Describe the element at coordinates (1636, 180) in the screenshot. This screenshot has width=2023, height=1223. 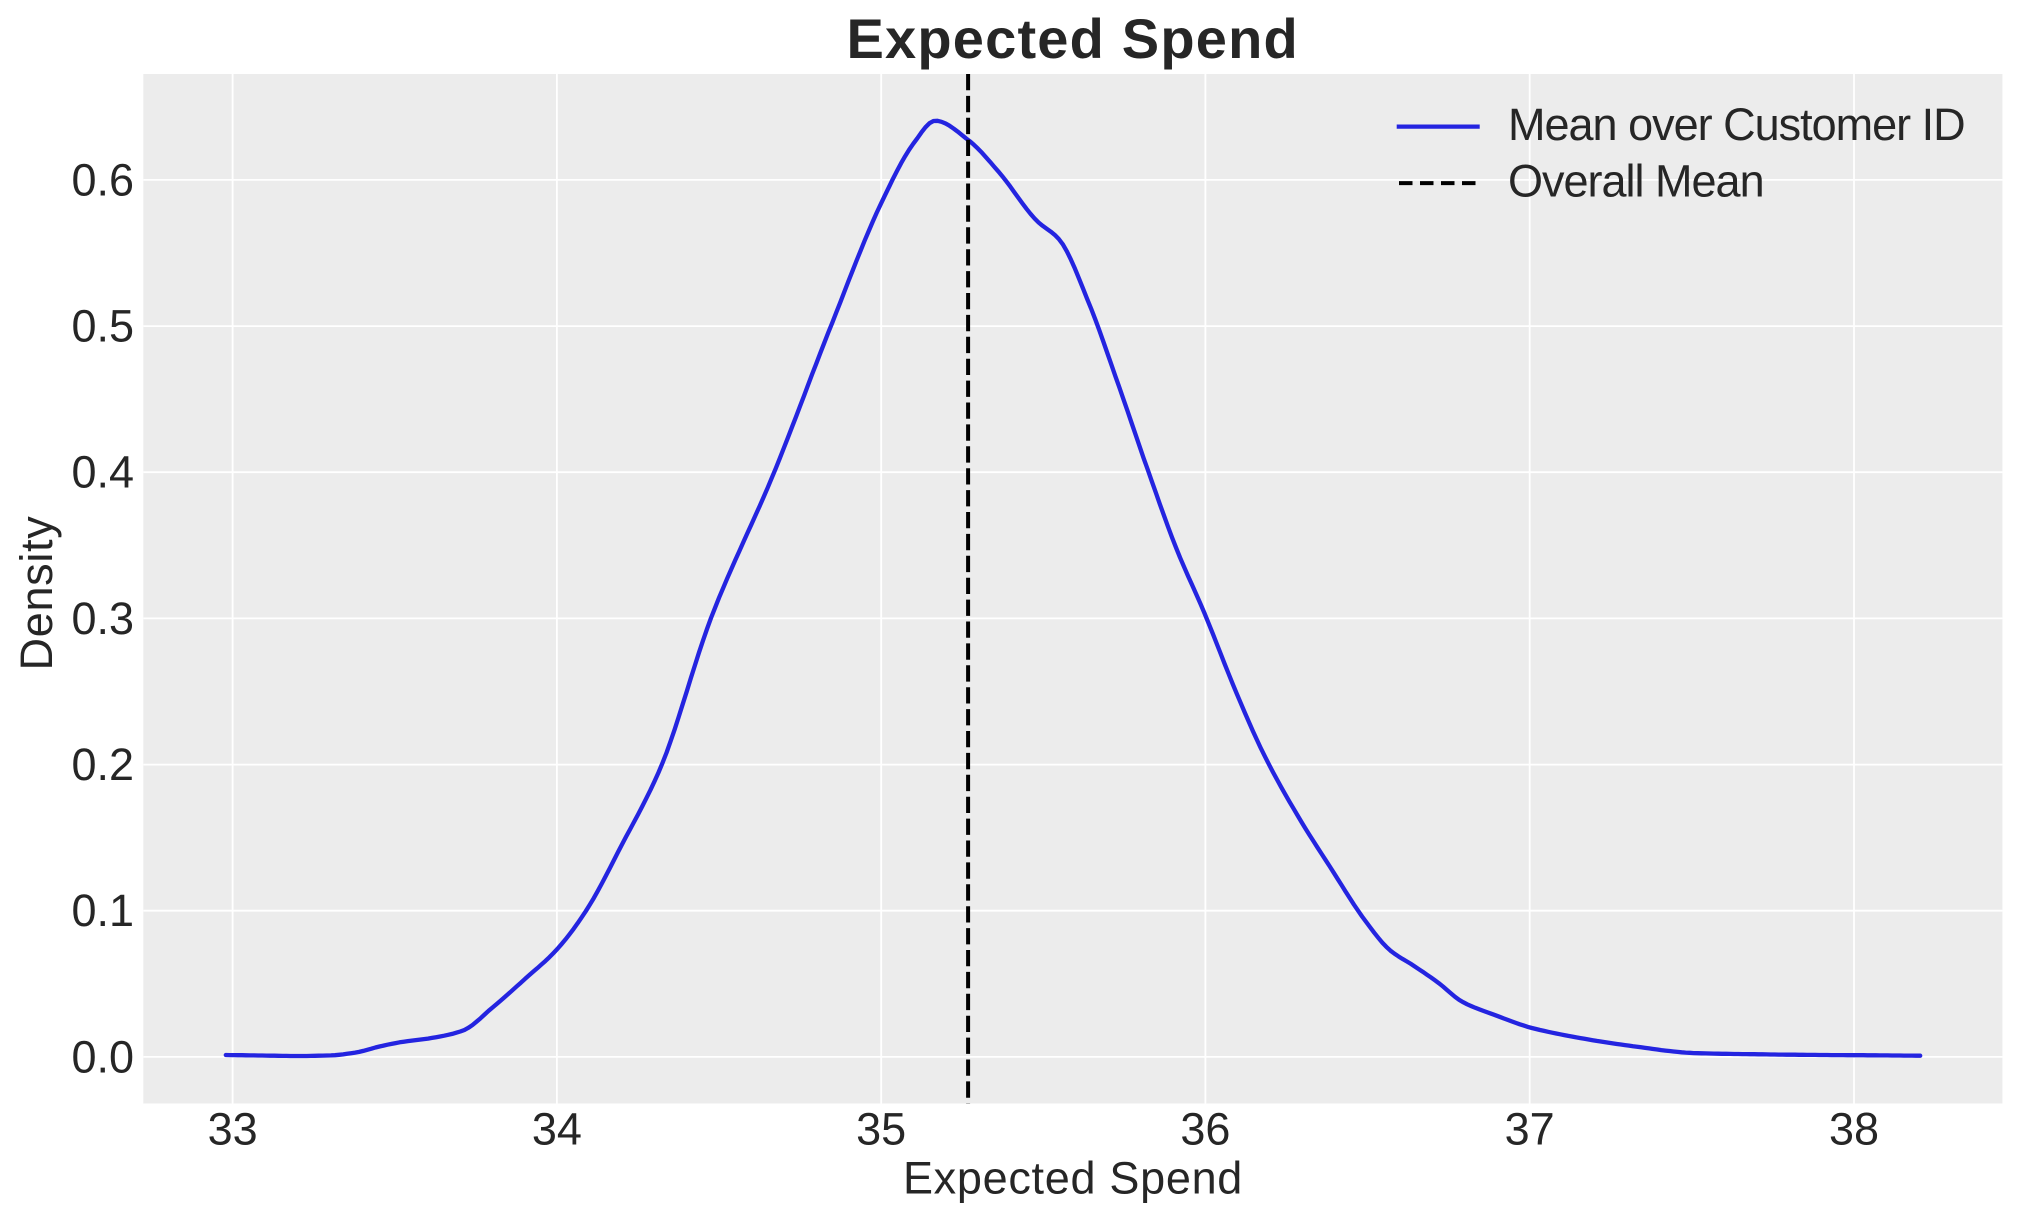
I see `svg-text: Overall Mean` at that location.